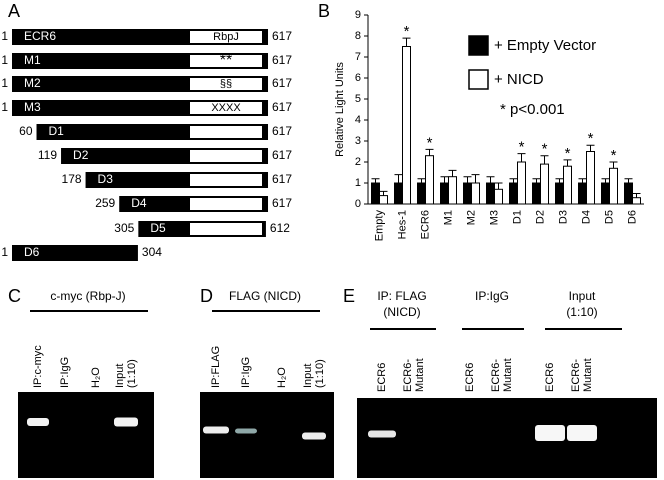  What do you see at coordinates (358, 99) in the screenshot?
I see `y-tick-label: 5` at bounding box center [358, 99].